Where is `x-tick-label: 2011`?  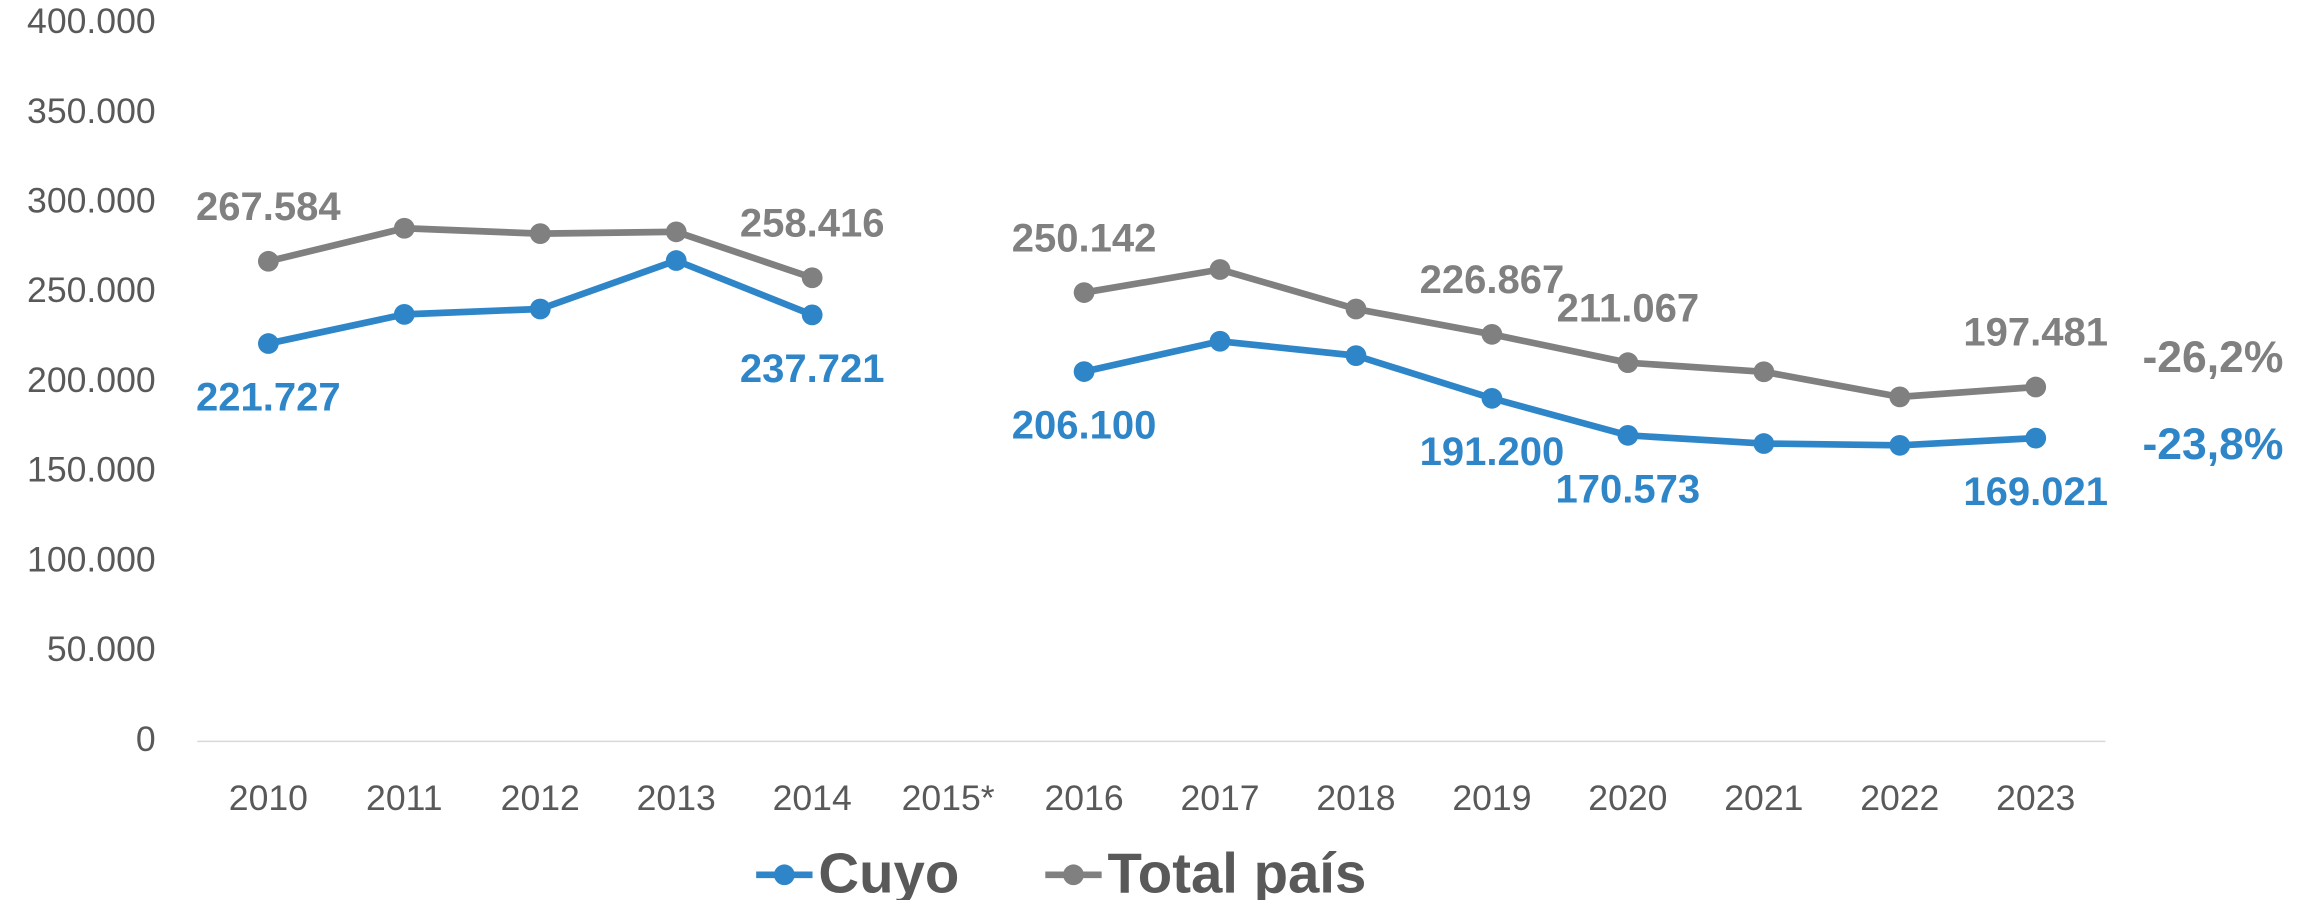
x-tick-label: 2011 is located at coordinates (404, 798).